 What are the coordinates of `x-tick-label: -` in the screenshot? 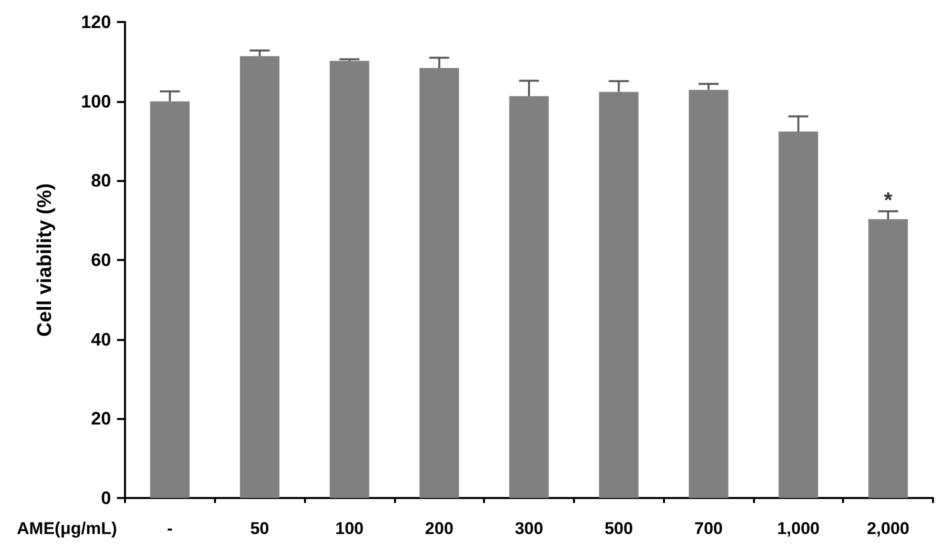 It's located at (170, 528).